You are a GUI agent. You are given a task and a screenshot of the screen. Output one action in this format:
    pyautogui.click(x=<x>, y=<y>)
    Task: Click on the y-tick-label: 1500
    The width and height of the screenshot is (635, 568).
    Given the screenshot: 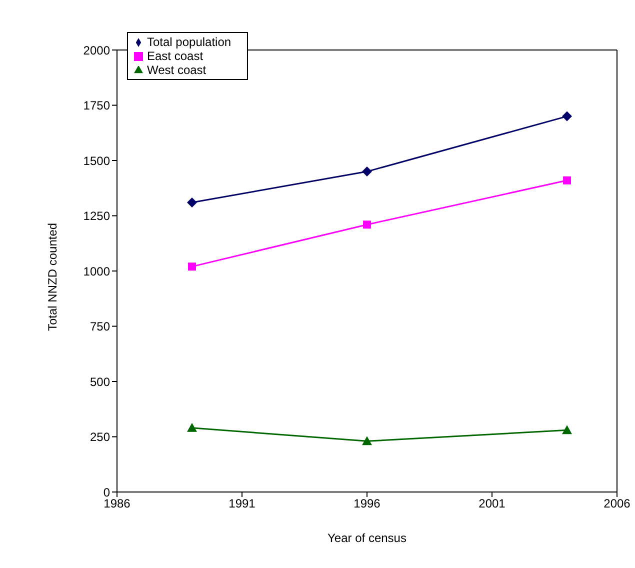 What is the action you would take?
    pyautogui.click(x=96, y=161)
    